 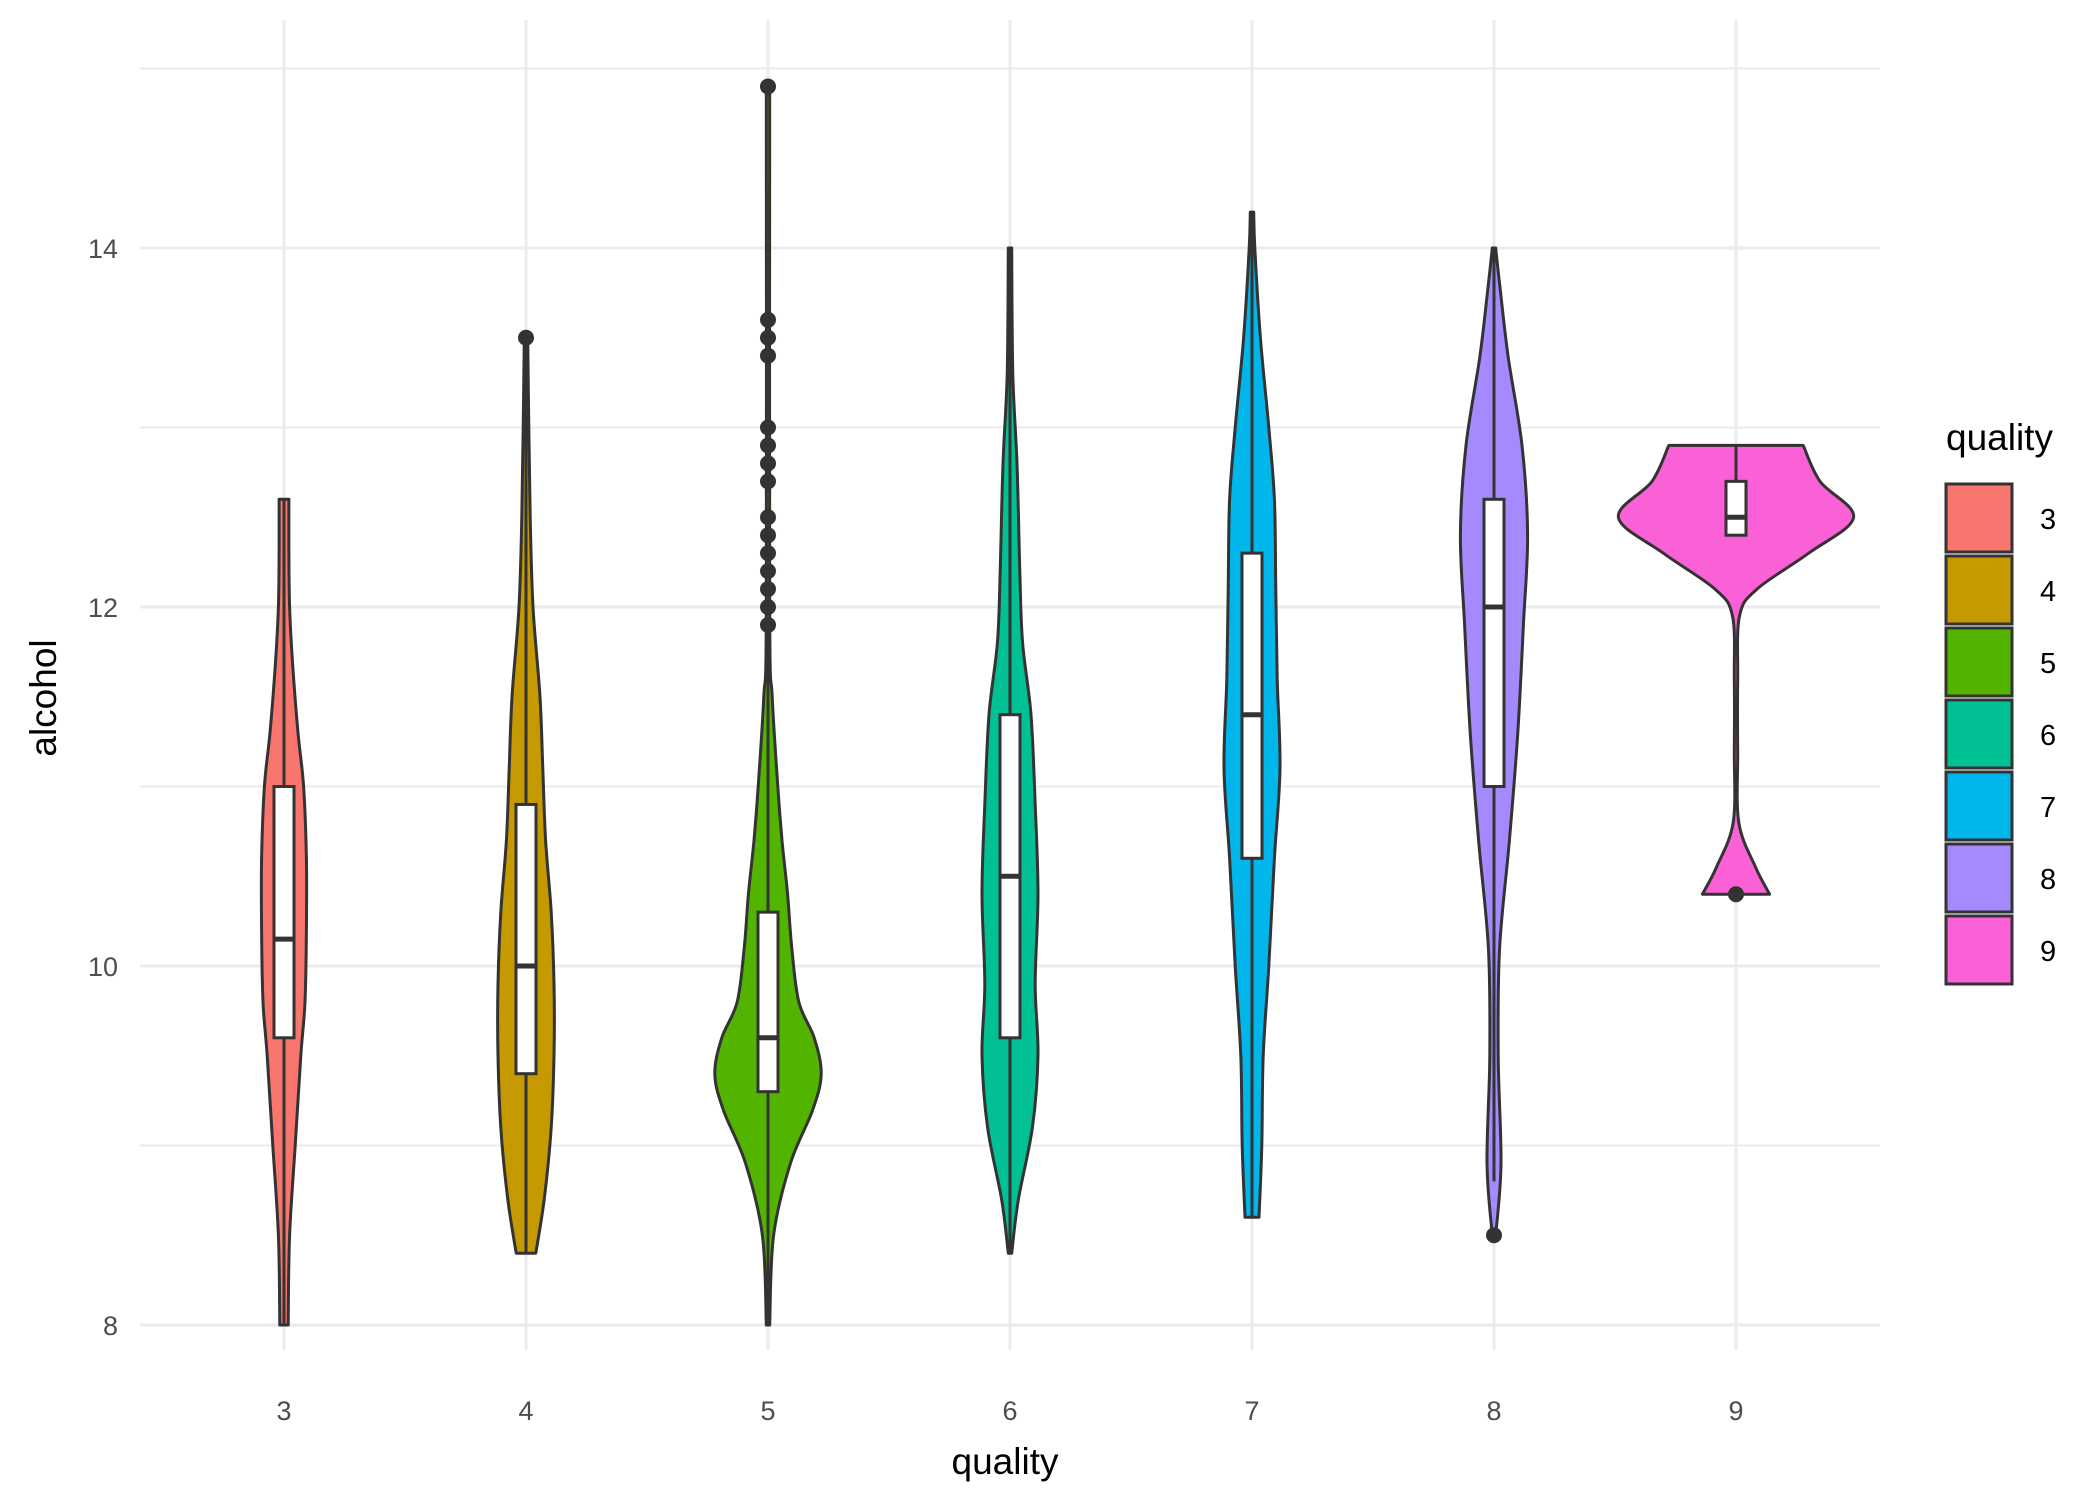 What do you see at coordinates (1493, 1411) in the screenshot?
I see `x-tick-label: 8` at bounding box center [1493, 1411].